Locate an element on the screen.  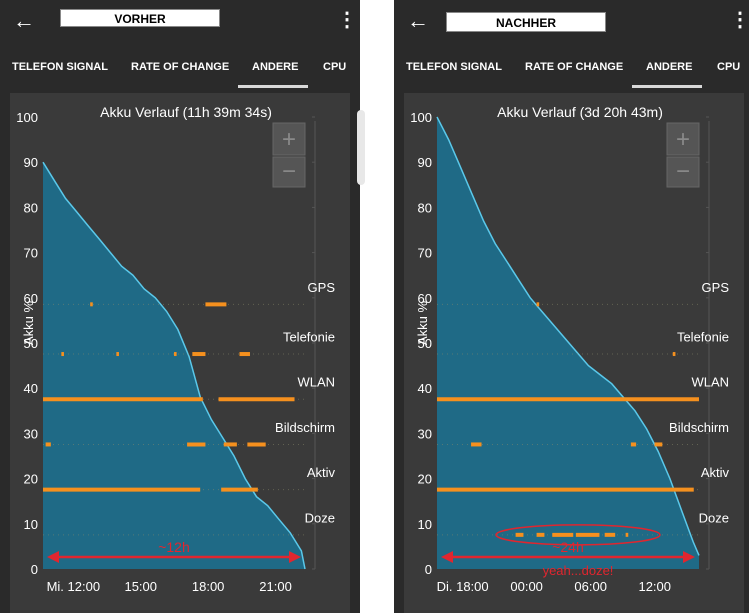
panel-label: NACHHER is located at coordinates (526, 22).